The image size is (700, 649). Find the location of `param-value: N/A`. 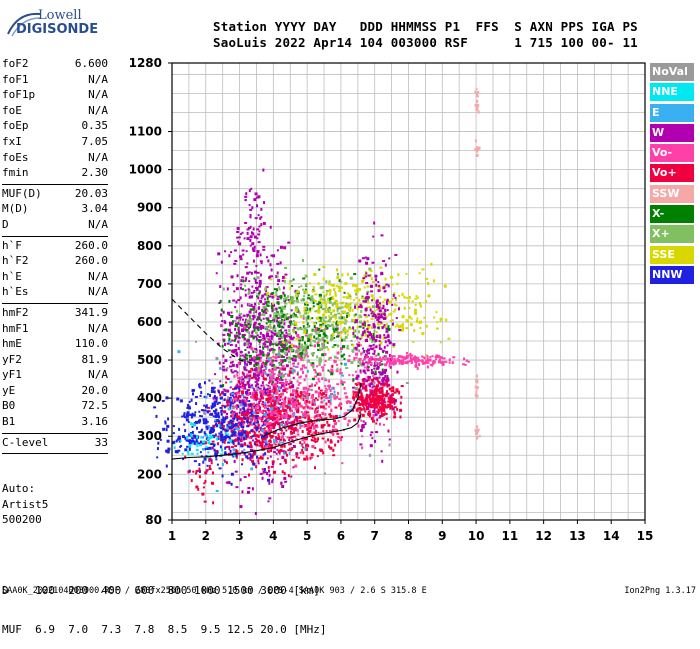

param-value: N/A is located at coordinates (98, 328).